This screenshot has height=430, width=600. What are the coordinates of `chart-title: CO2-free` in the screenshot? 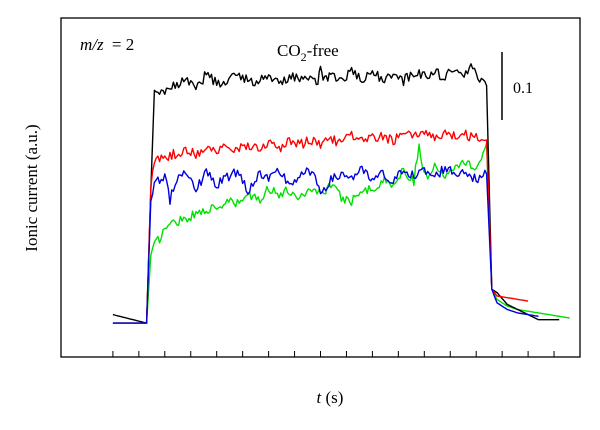 It's located at (308, 52).